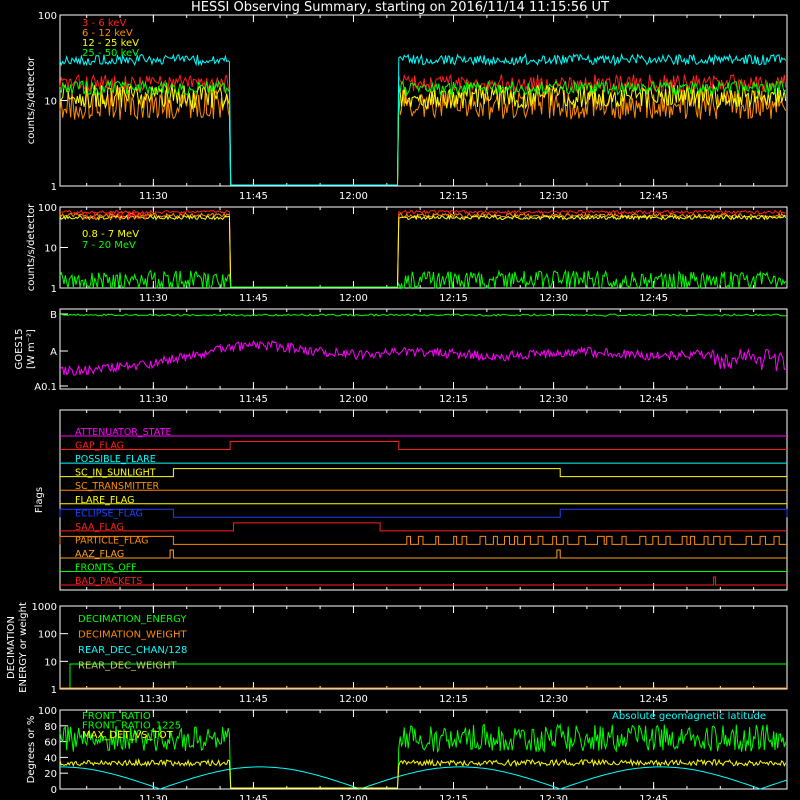  What do you see at coordinates (53, 315) in the screenshot?
I see `goes-y-tick-label: B` at bounding box center [53, 315].